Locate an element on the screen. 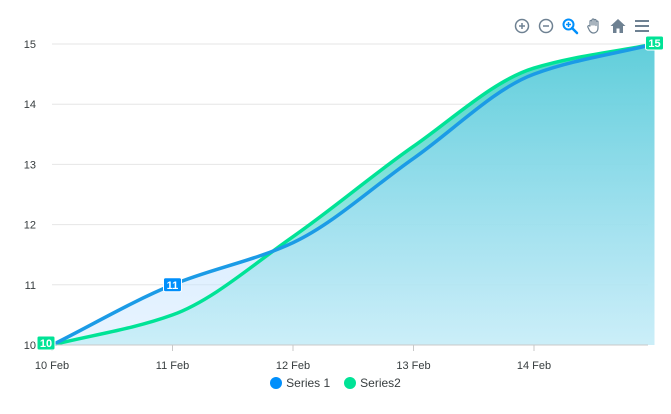 The width and height of the screenshot is (671, 414). chart-toolbar is located at coordinates (582, 26).